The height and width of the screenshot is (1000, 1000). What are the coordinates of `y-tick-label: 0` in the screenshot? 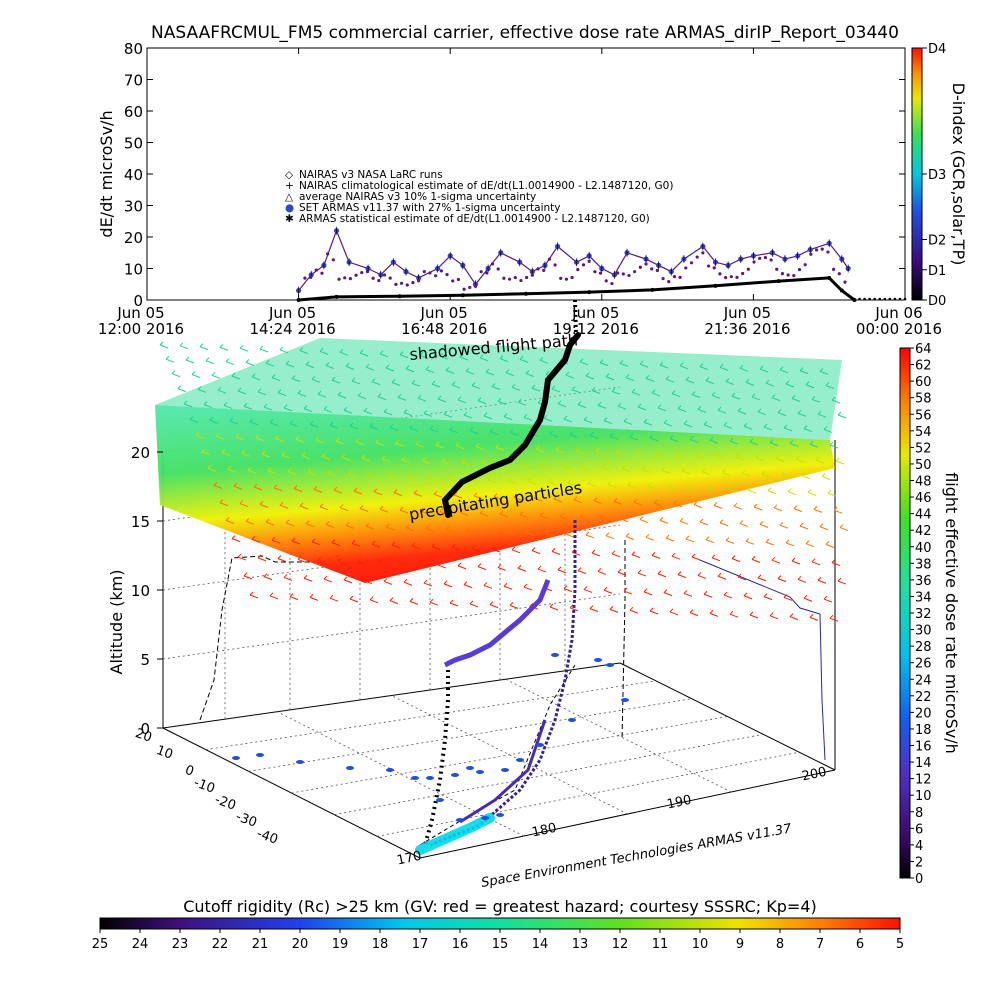 It's located at (138, 301).